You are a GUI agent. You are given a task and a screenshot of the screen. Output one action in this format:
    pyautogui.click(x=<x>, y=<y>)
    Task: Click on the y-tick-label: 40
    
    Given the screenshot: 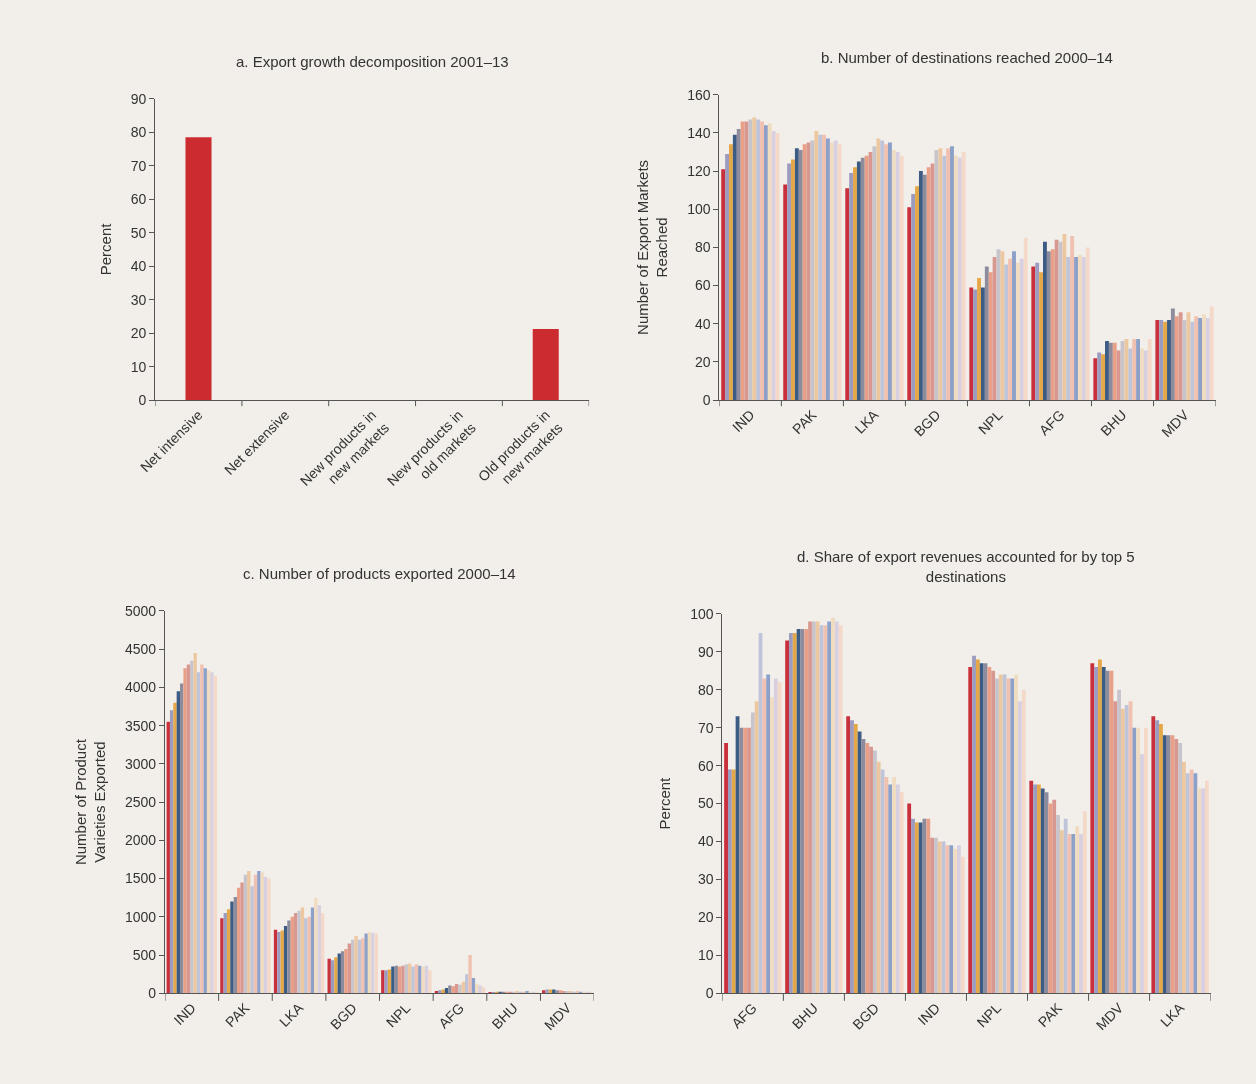 What is the action you would take?
    pyautogui.click(x=705, y=841)
    